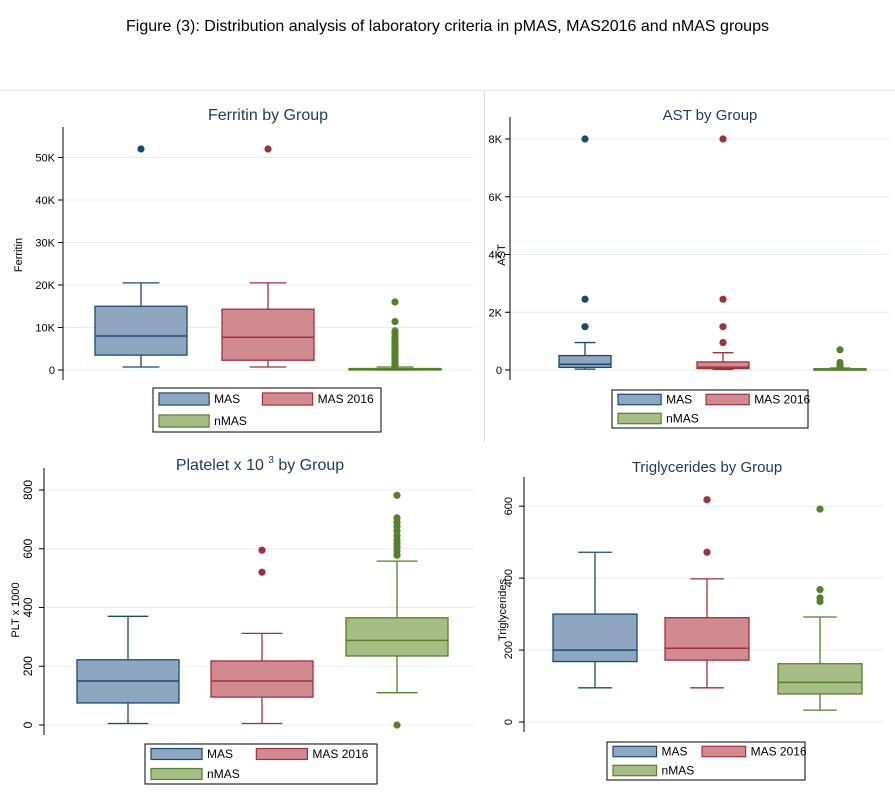 The image size is (895, 792). What do you see at coordinates (496, 256) in the screenshot?
I see `y-tick-label: 4K` at bounding box center [496, 256].